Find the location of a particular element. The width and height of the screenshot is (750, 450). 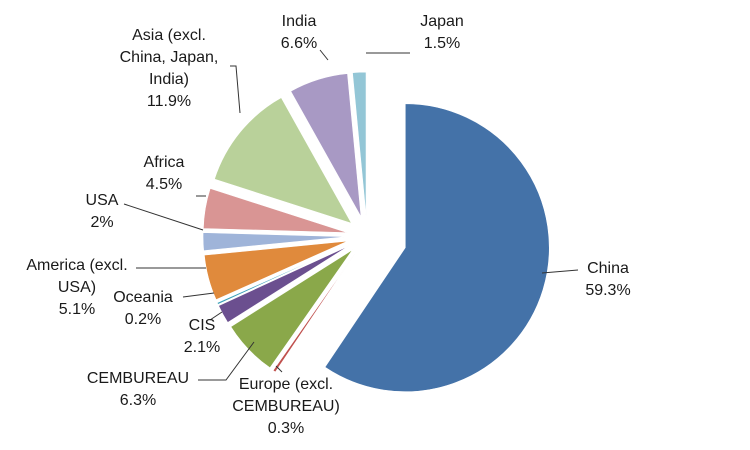

slice-name-europe: Europe (excl. is located at coordinates (286, 384).